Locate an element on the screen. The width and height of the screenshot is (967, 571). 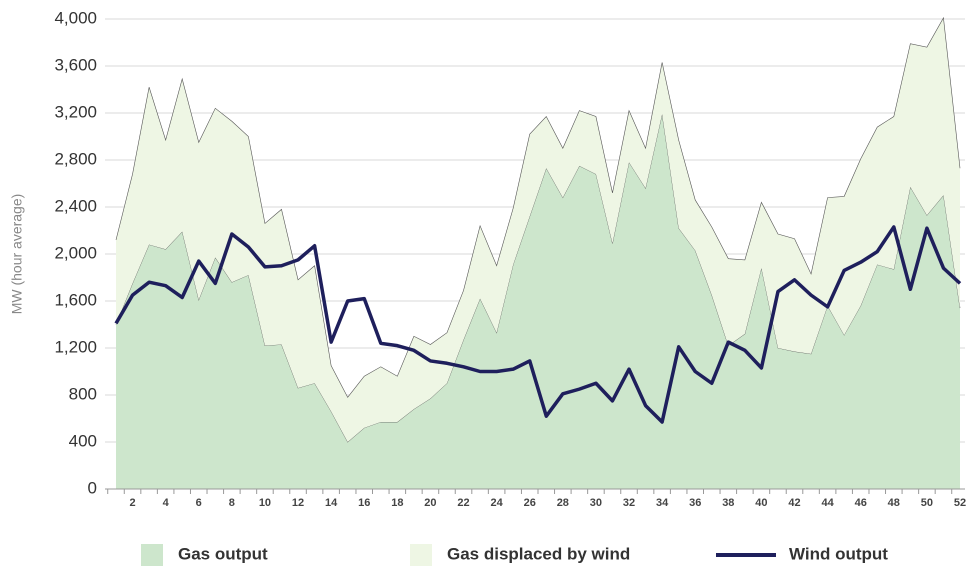
x-tick-label: 12 is located at coordinates (298, 503).